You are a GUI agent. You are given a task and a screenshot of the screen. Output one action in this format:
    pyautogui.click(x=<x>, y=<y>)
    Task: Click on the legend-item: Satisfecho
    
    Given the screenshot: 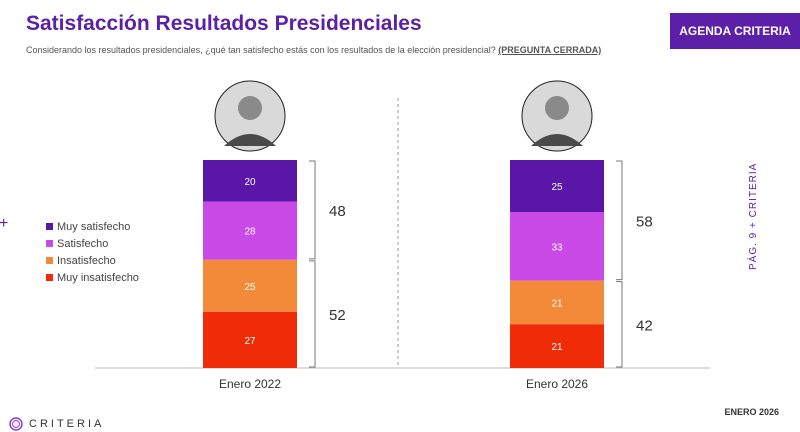 What is the action you would take?
    pyautogui.click(x=92, y=243)
    